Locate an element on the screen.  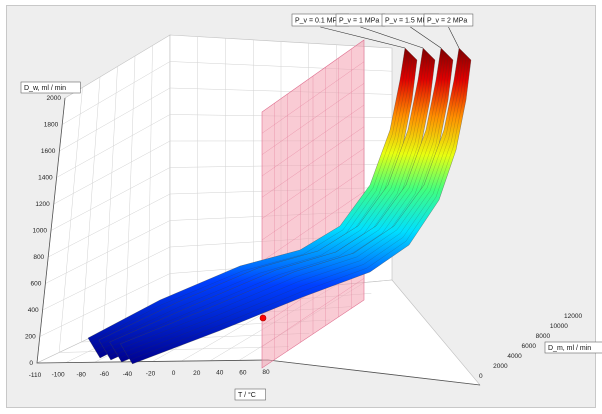
y-axis-label: D_m, ml / min is located at coordinates (573, 347).